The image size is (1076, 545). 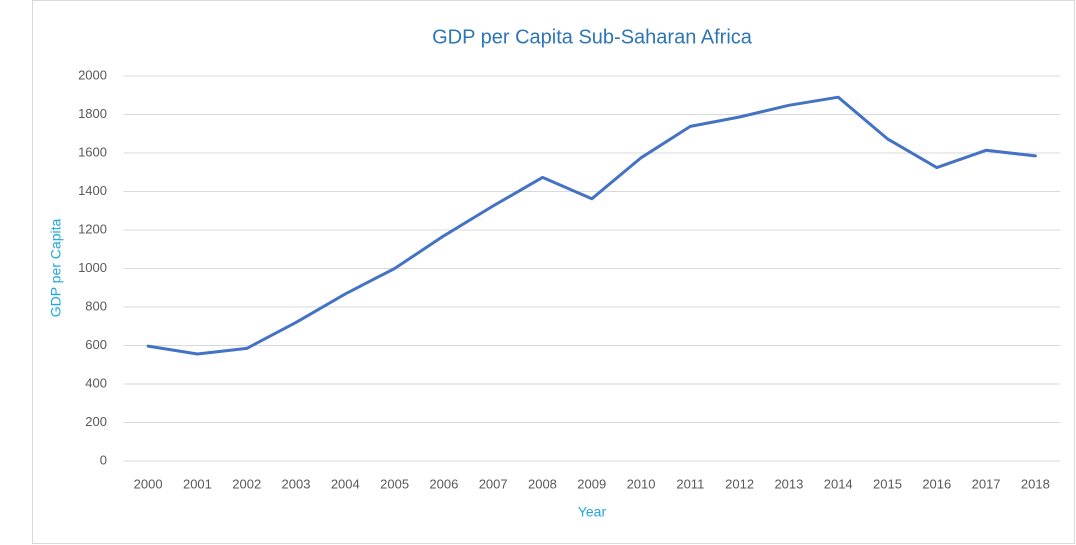 What do you see at coordinates (592, 512) in the screenshot?
I see `x-axis-title: Year` at bounding box center [592, 512].